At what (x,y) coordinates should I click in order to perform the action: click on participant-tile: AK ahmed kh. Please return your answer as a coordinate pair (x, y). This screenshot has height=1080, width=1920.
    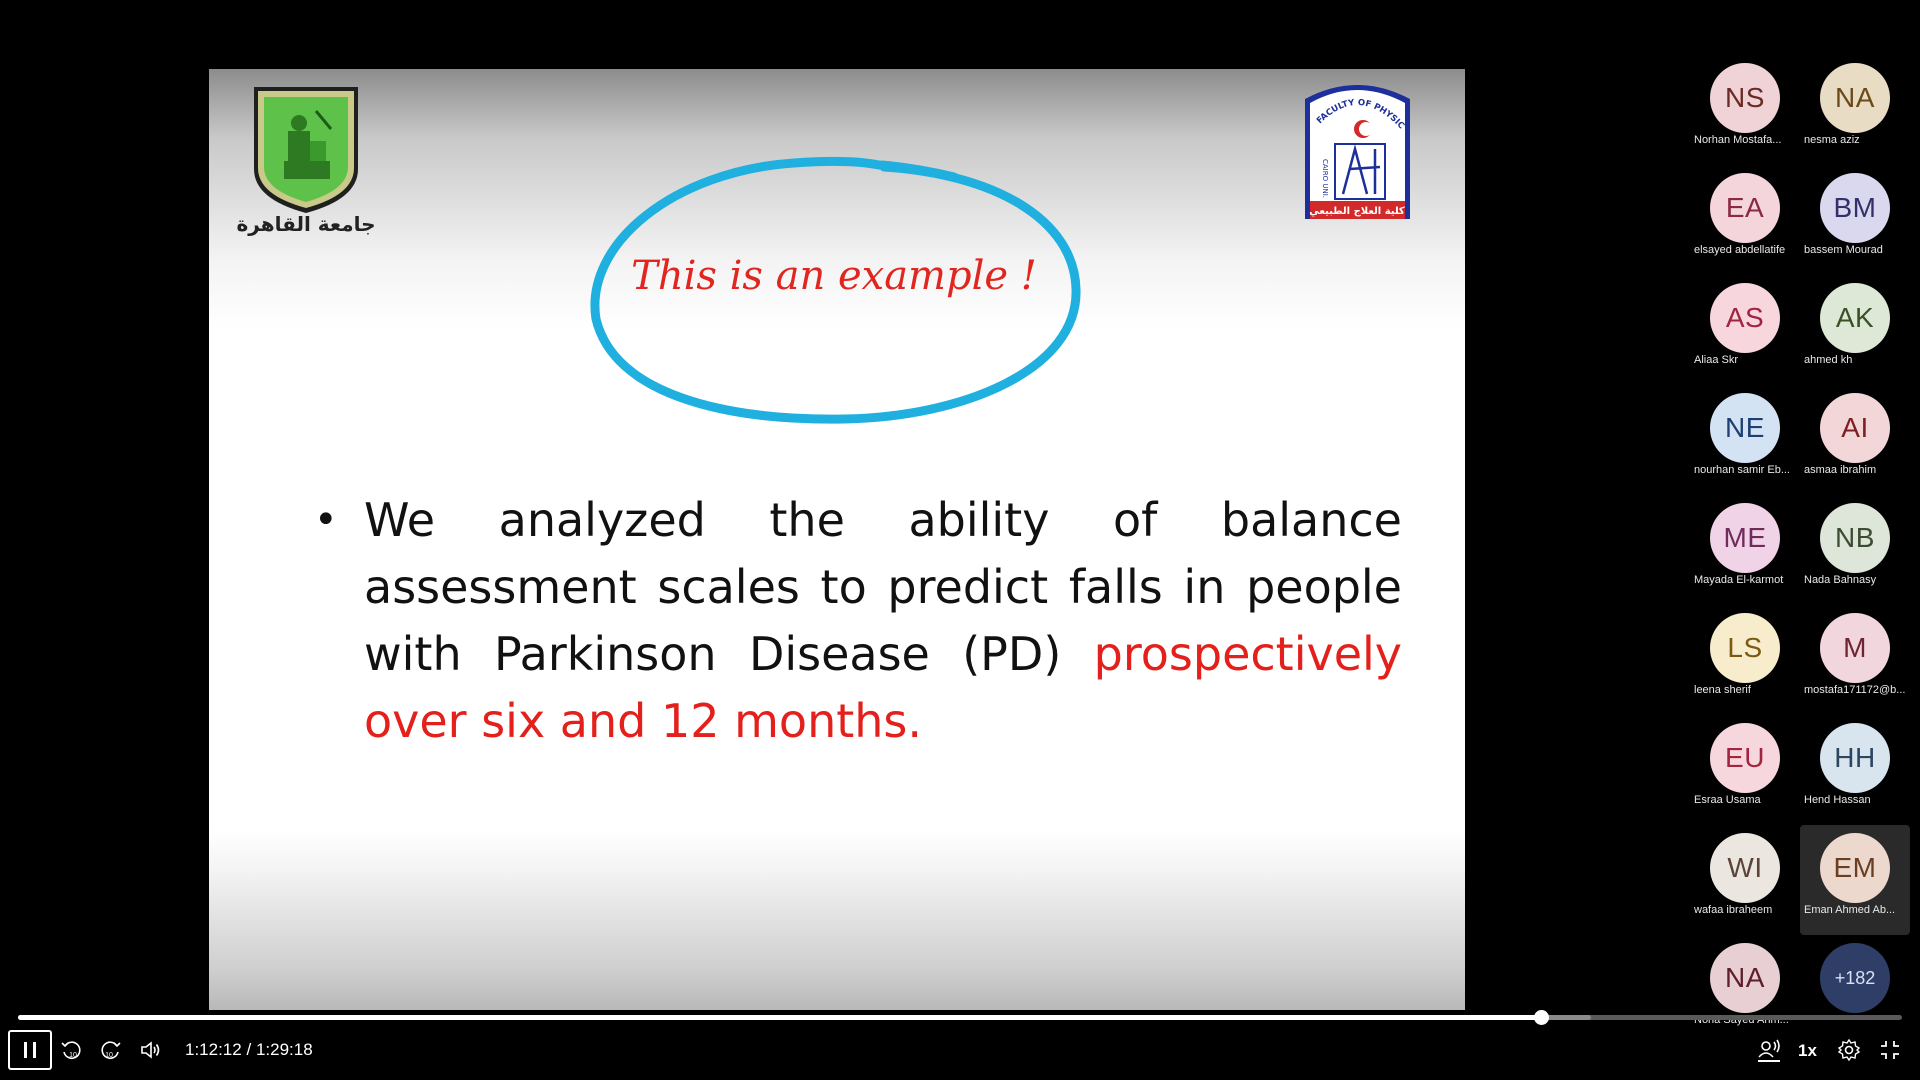
    Looking at the image, I should click on (1855, 330).